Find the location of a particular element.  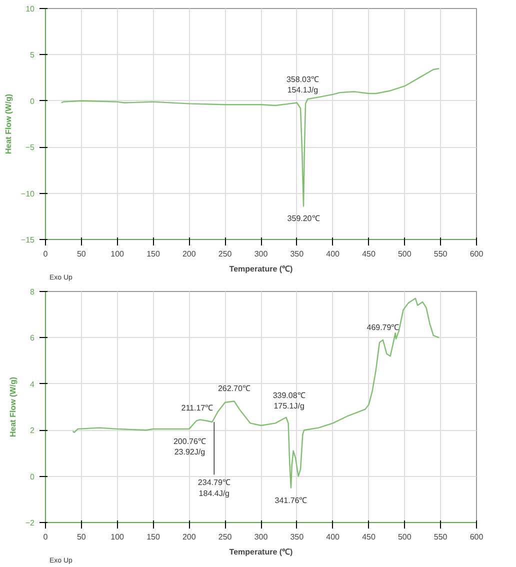

annotation: 200.76℃ 23.92J/g is located at coordinates (189, 446).